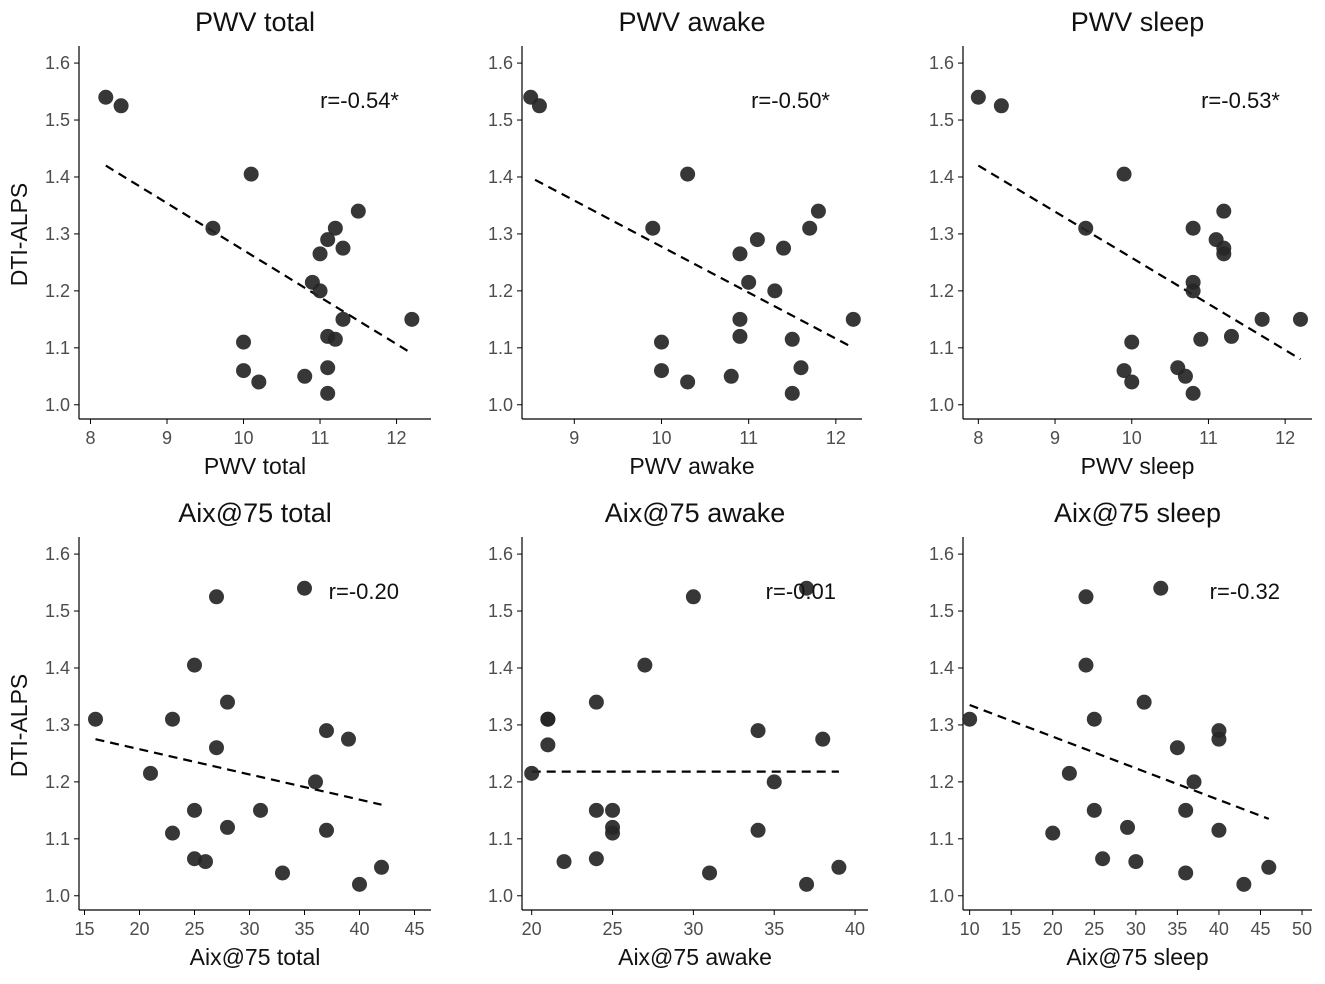  Describe the element at coordinates (19, 726) in the screenshot. I see `y-axis-label: DTI-ALPS` at that location.